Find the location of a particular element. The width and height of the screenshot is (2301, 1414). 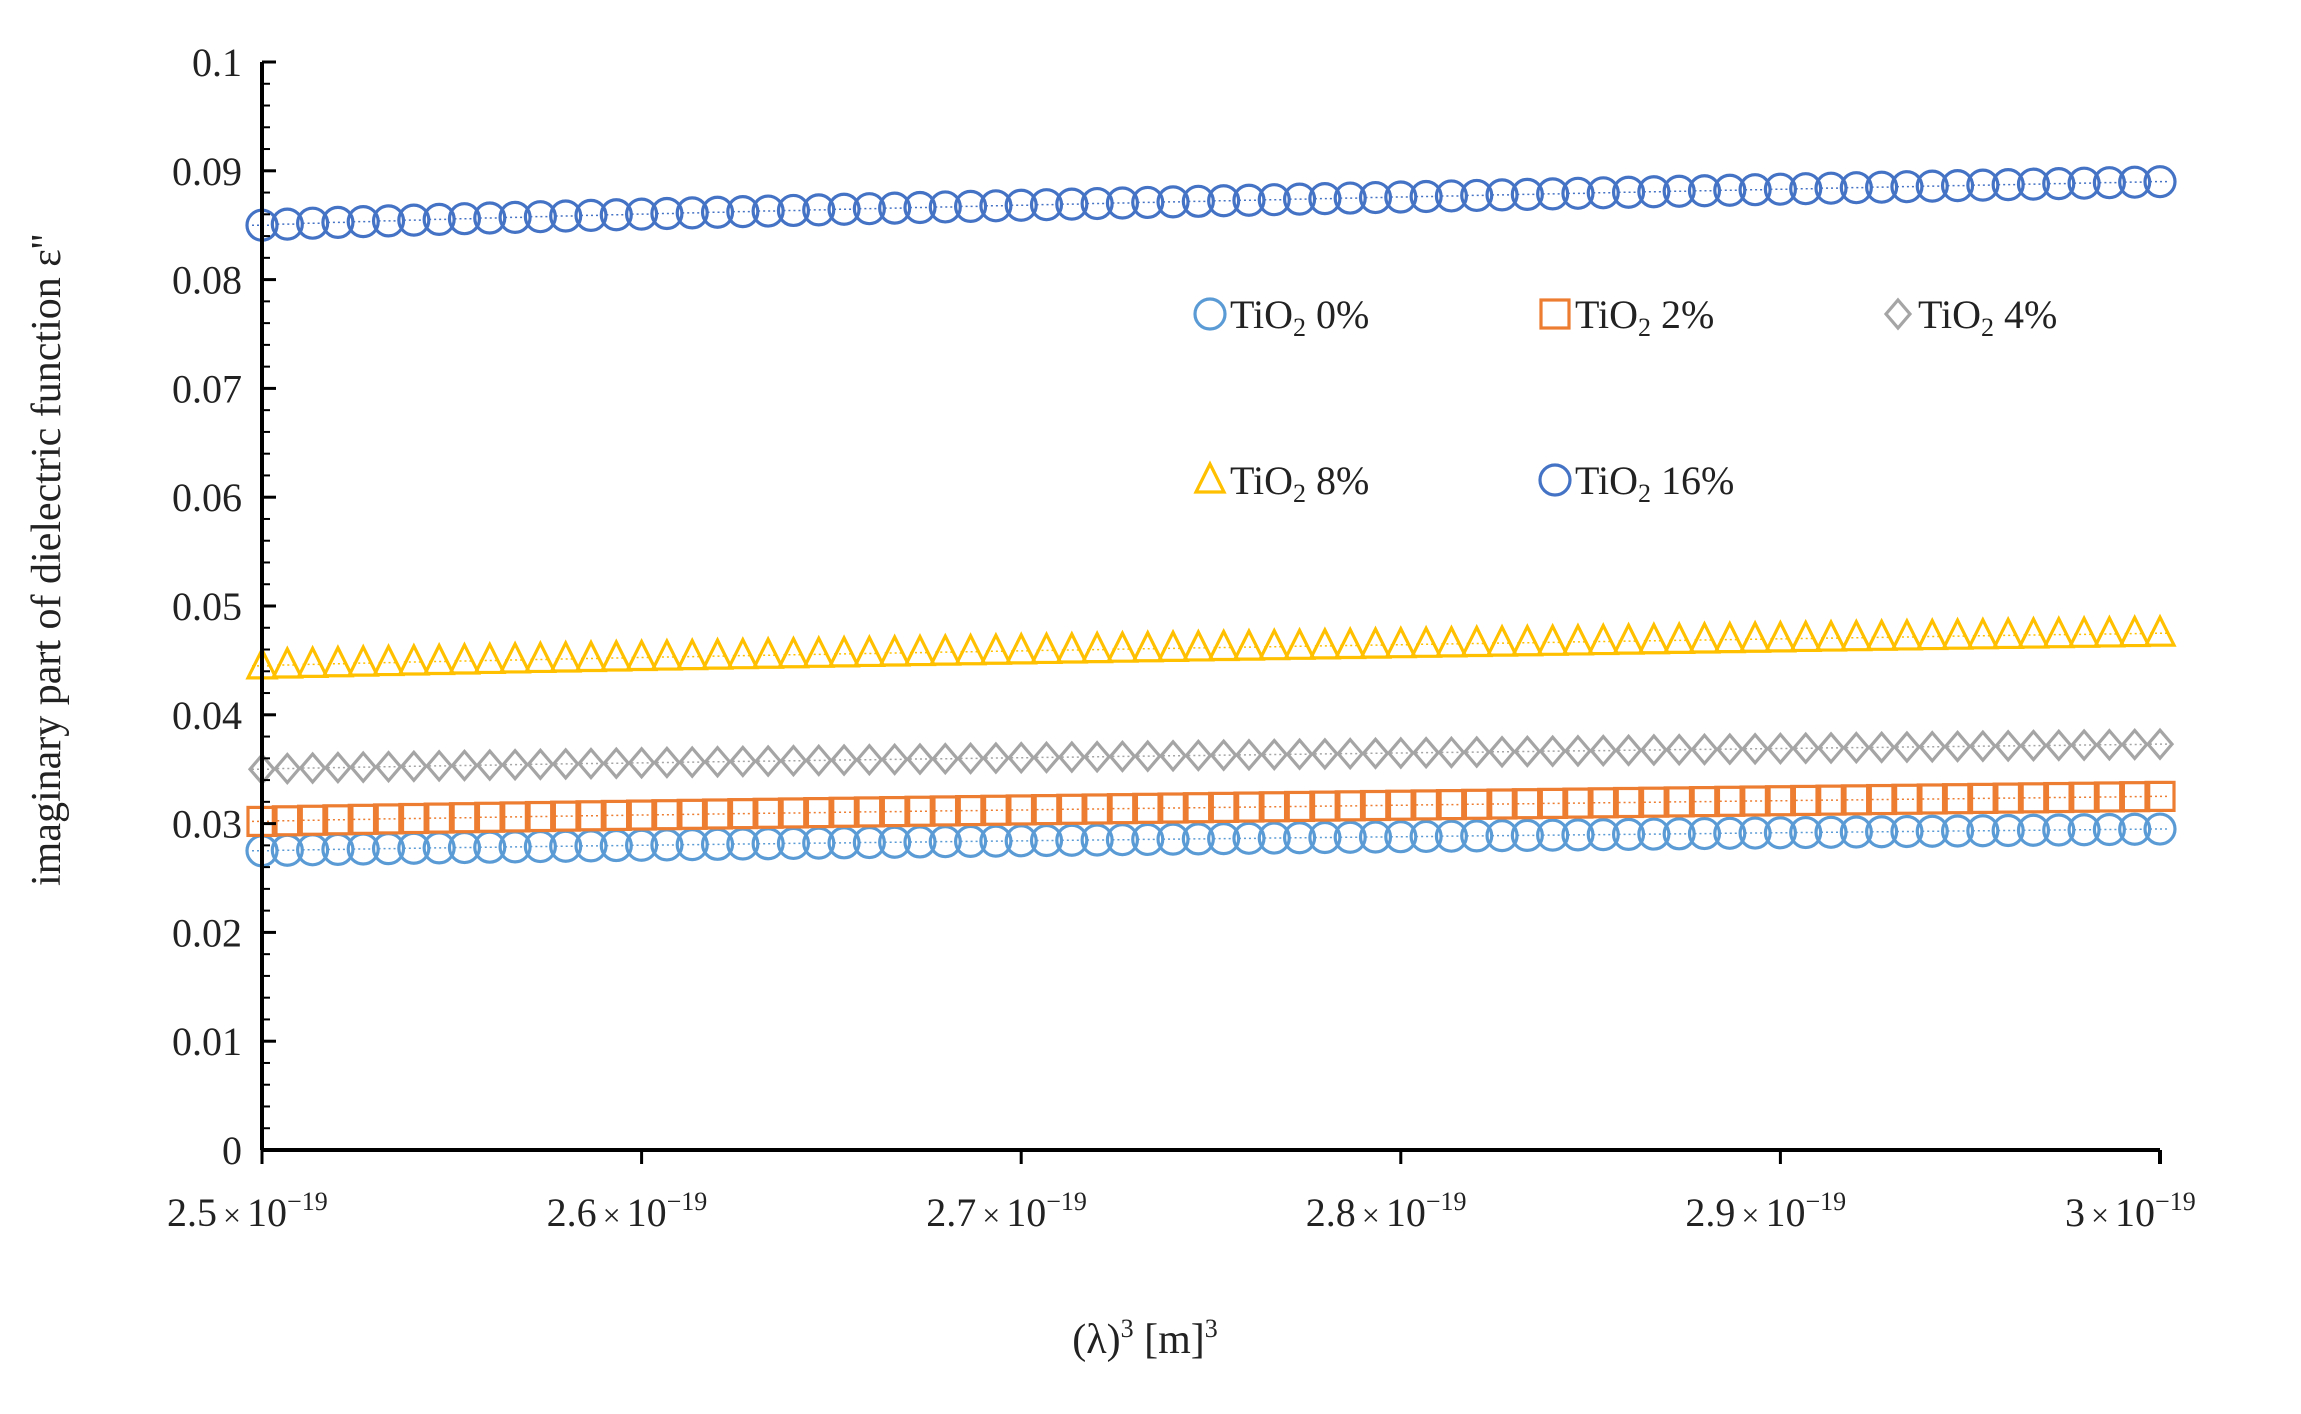

legend-item: TiO2 4% is located at coordinates (1970, 317).